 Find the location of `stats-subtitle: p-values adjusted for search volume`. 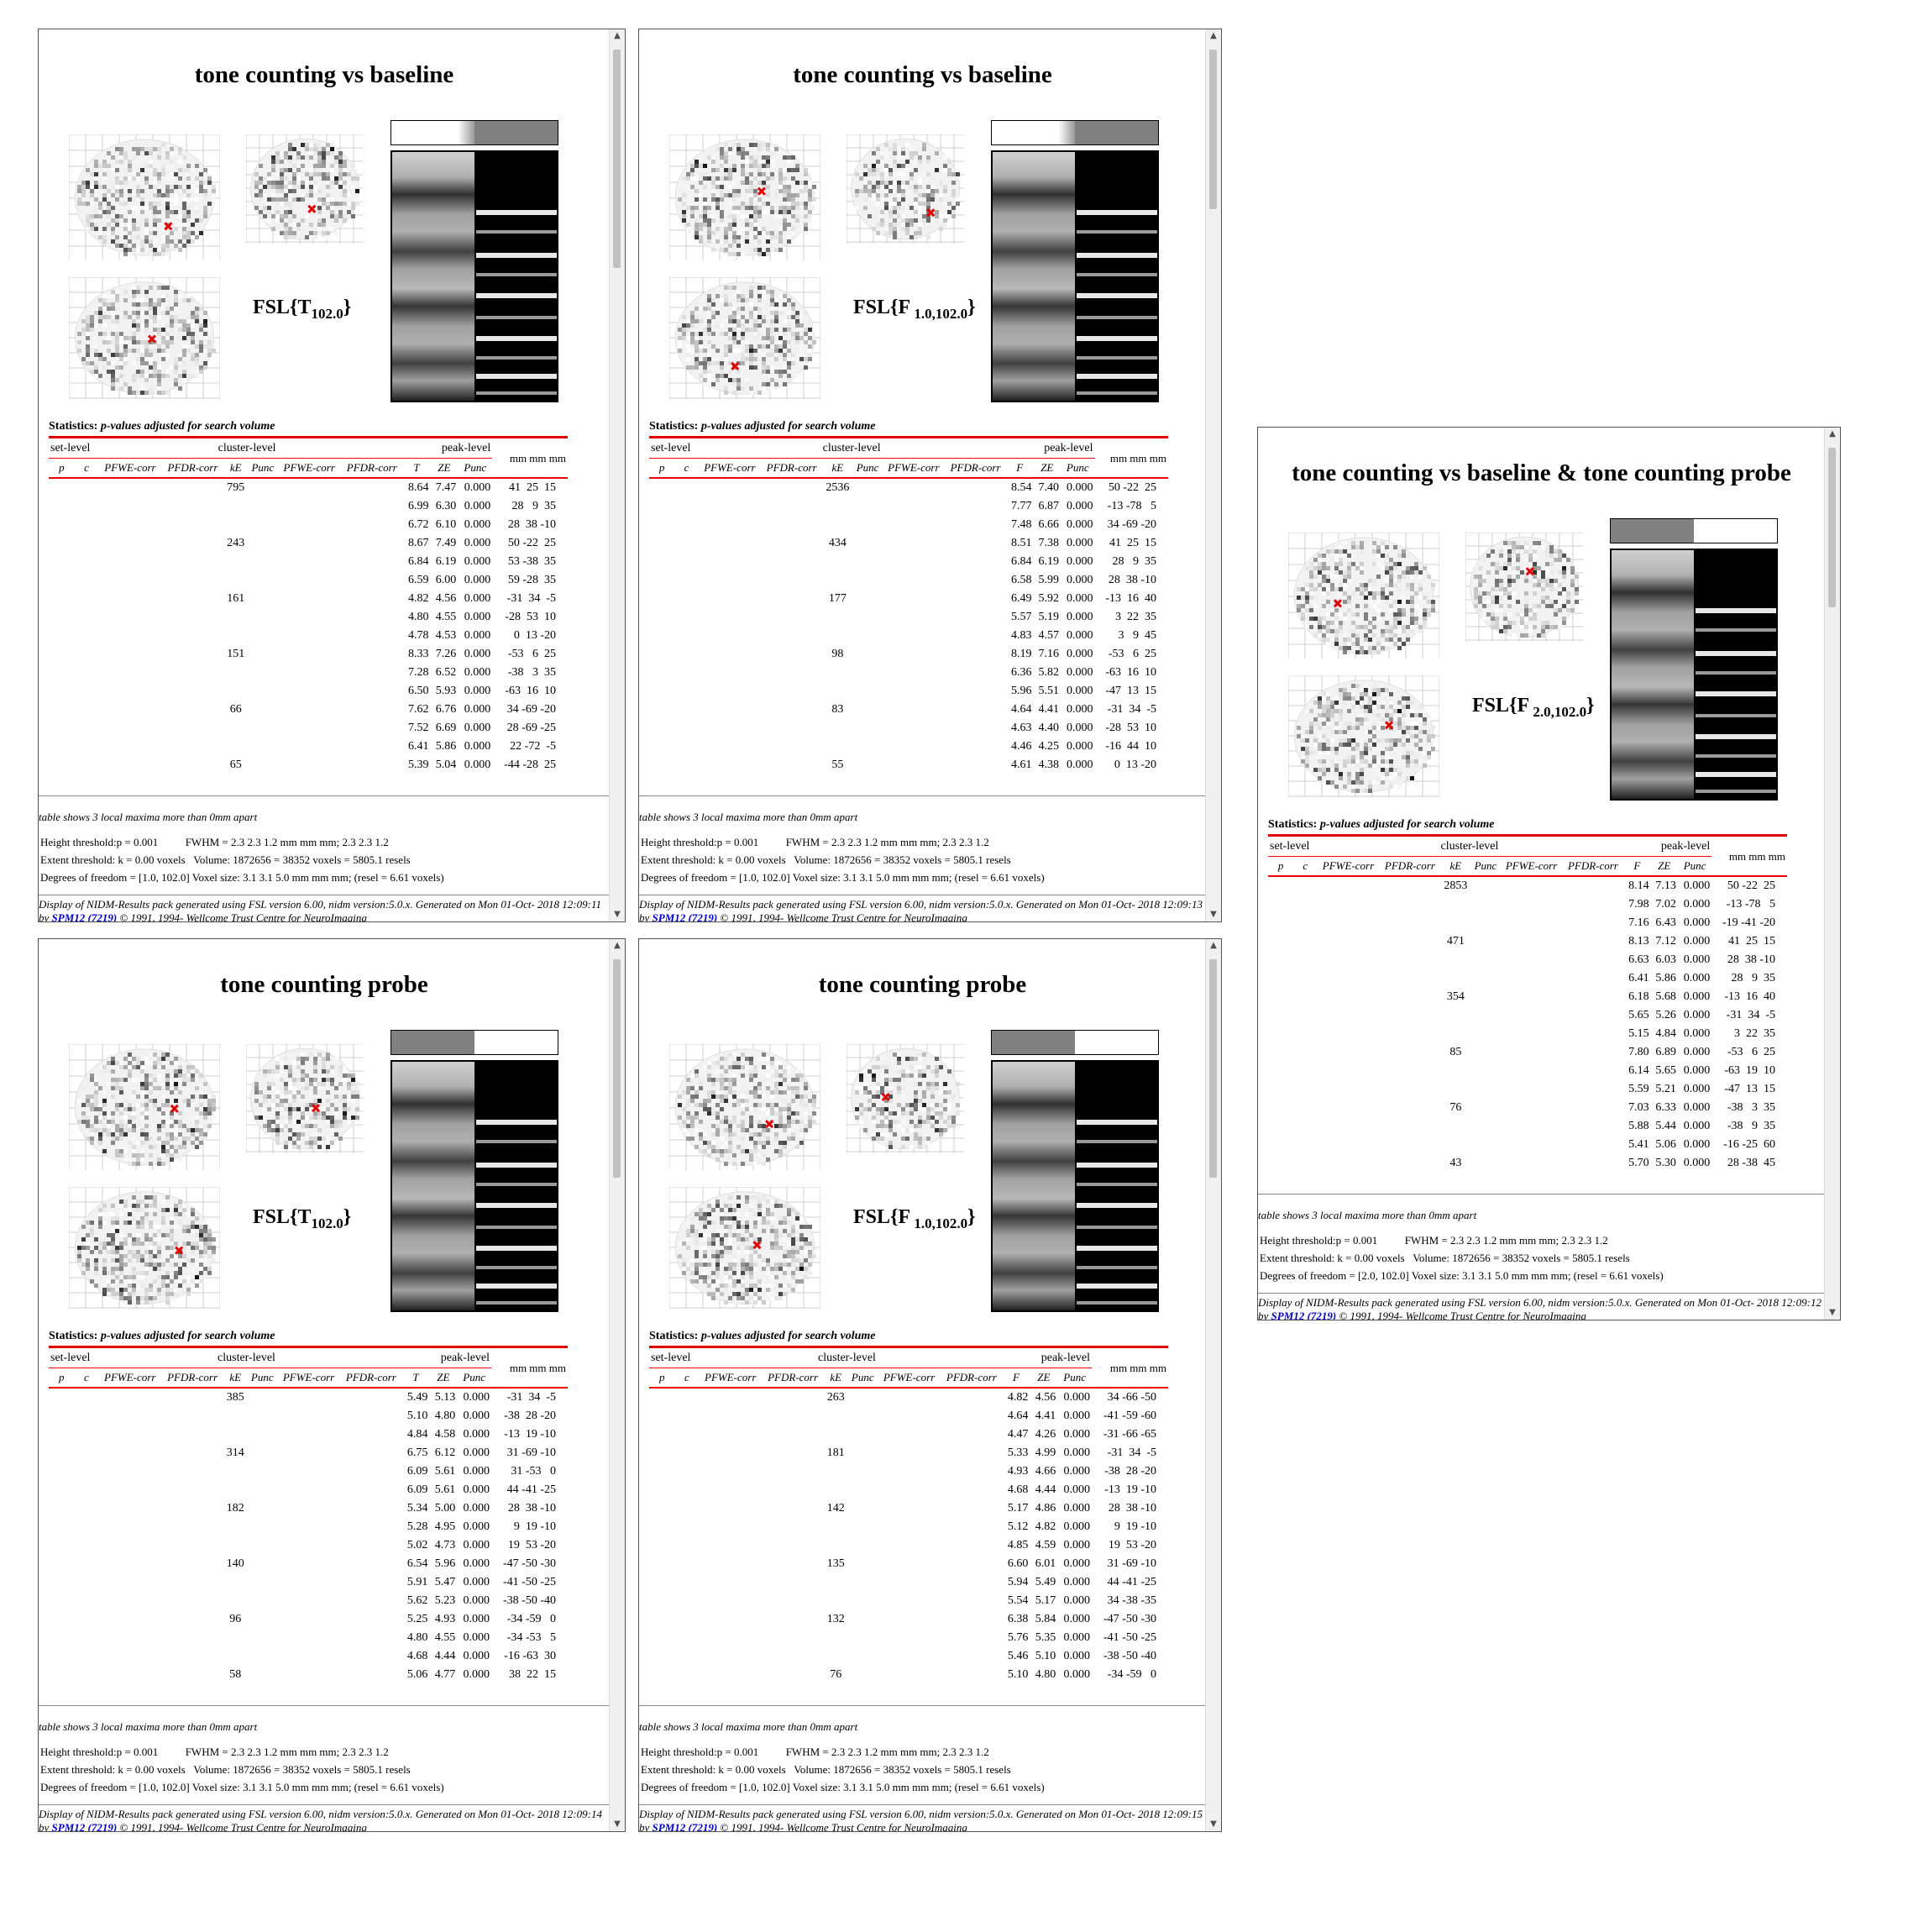

stats-subtitle: p-values adjusted for search volume is located at coordinates (788, 426).